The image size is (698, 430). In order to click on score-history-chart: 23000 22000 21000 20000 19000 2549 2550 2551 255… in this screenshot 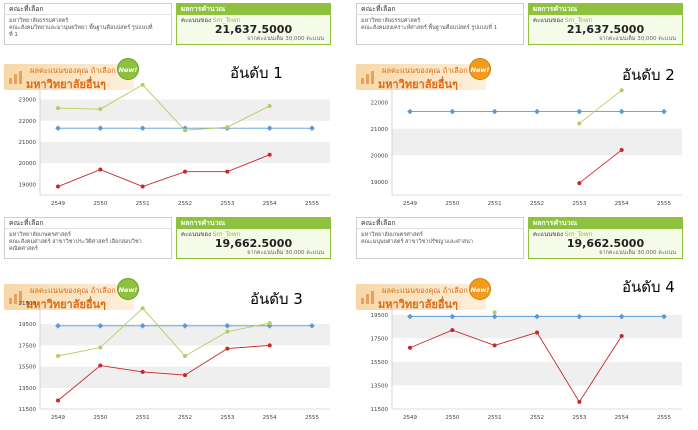, I will do `click(174, 145)`.